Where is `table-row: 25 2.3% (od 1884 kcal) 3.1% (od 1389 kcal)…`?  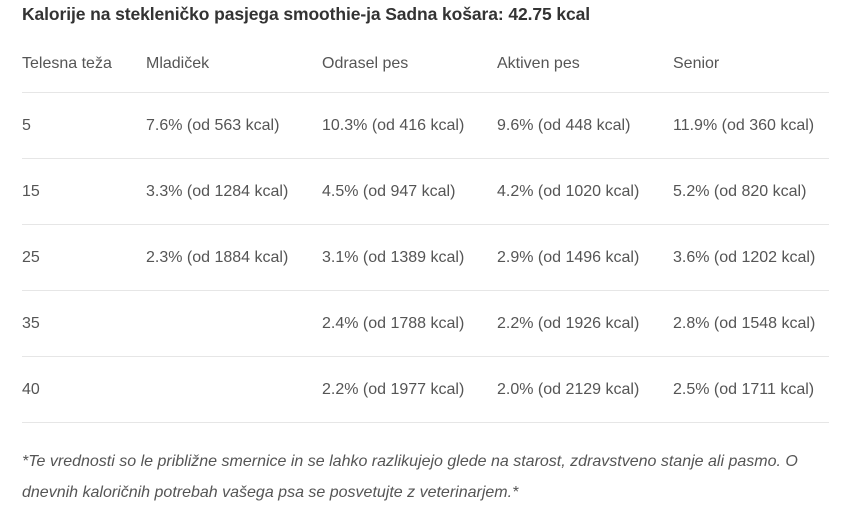 table-row: 25 2.3% (od 1884 kcal) 3.1% (od 1389 kcal)… is located at coordinates (425, 257).